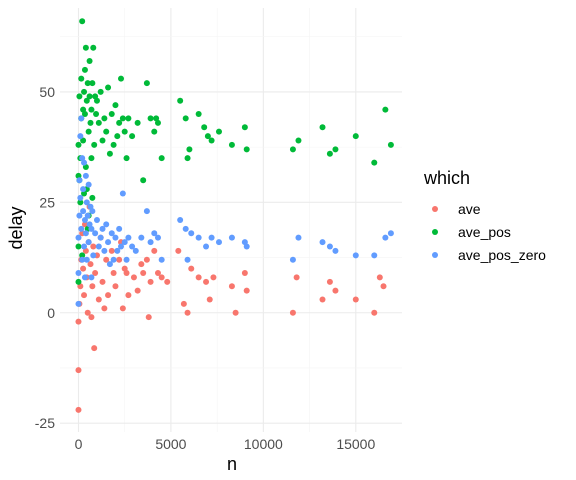  Describe the element at coordinates (446, 178) in the screenshot. I see `legend-title: which` at that location.